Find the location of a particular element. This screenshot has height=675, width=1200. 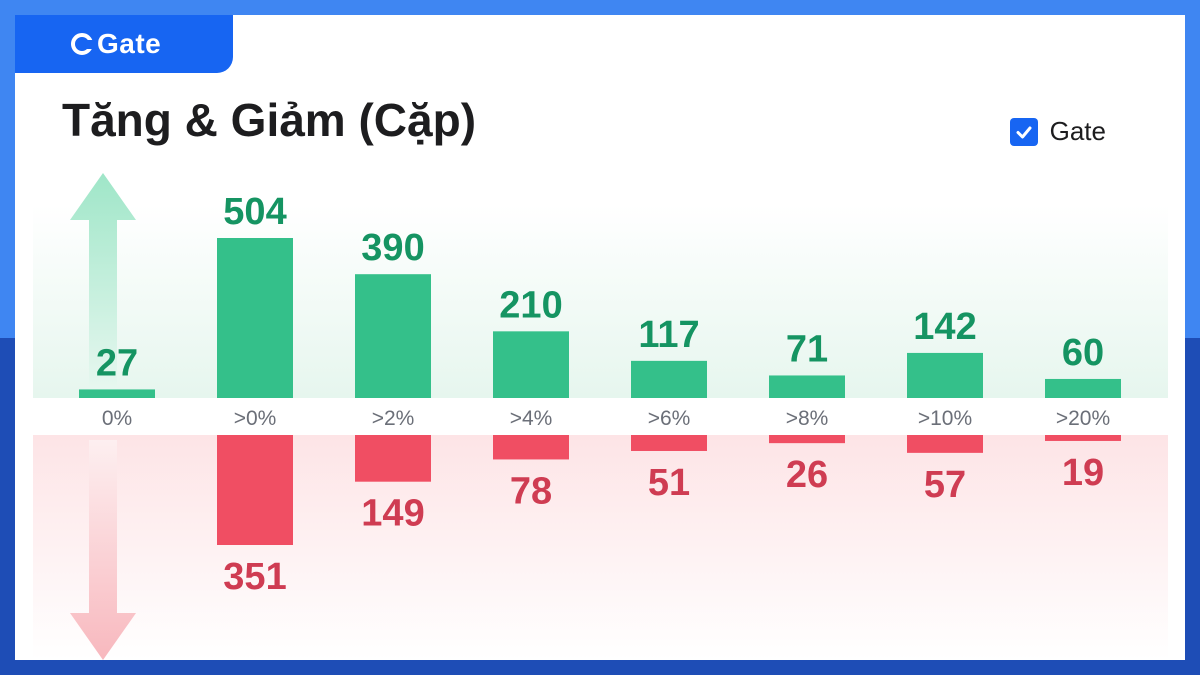

brand-logo: Gate is located at coordinates (124, 44).